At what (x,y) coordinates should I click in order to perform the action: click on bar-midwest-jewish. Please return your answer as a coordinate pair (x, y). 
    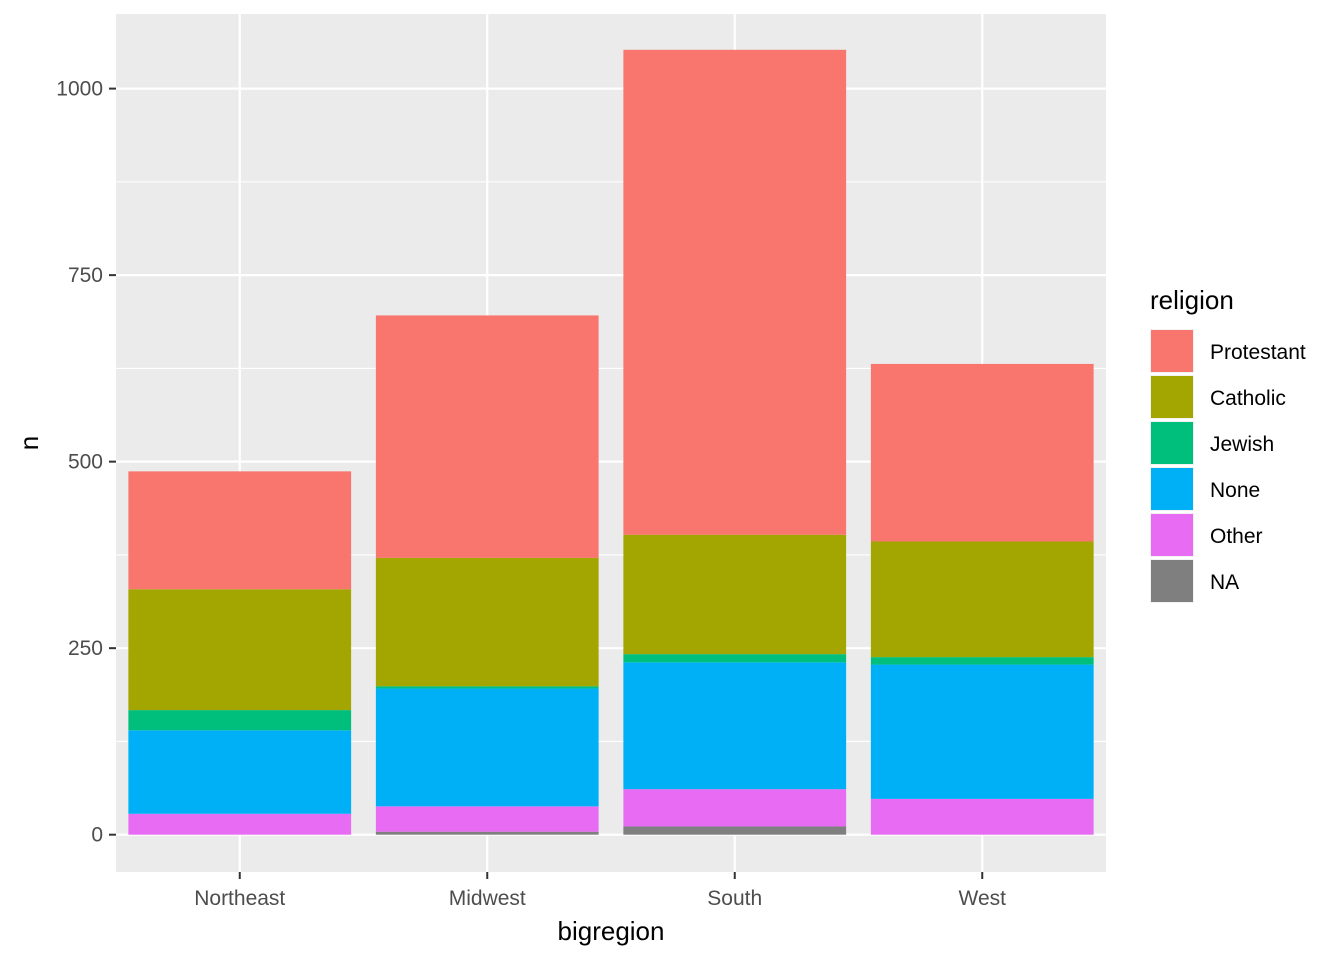
    Looking at the image, I should click on (487, 687).